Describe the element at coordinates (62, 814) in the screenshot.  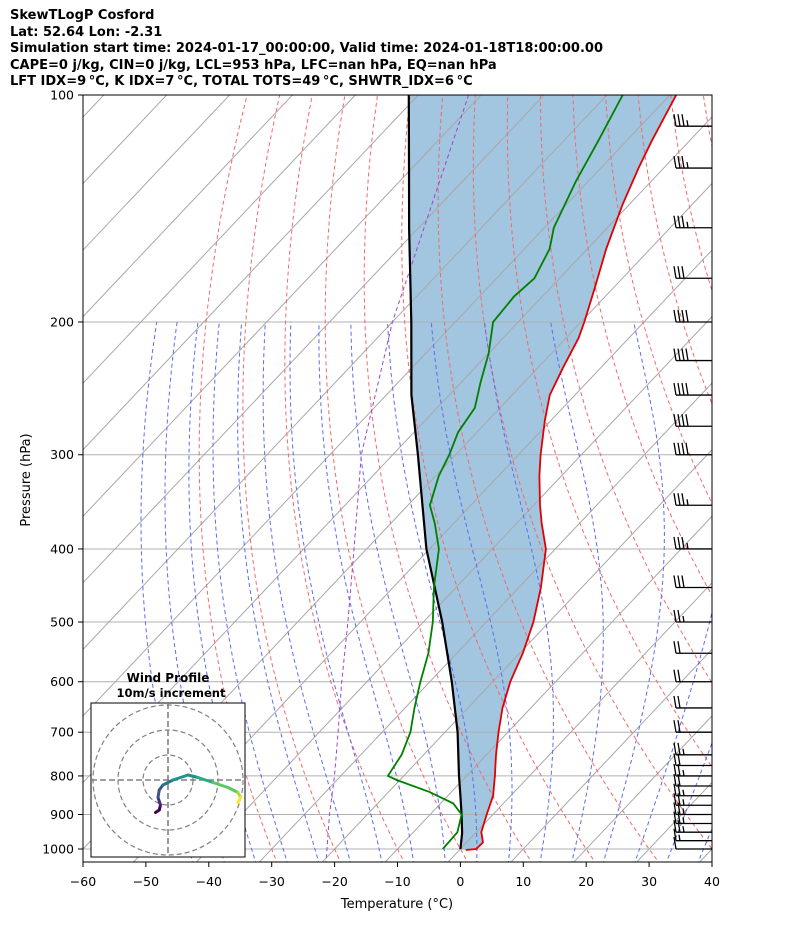
I see `y-tick-label: 900` at that location.